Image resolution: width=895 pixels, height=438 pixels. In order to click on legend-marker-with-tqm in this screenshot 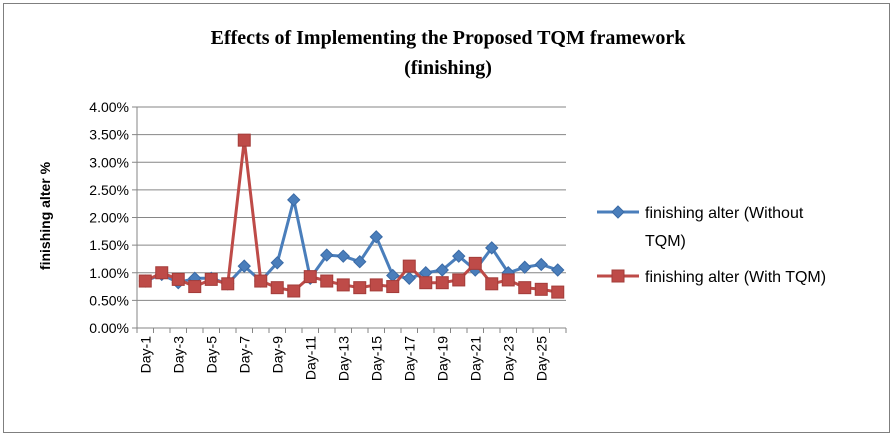, I will do `click(618, 276)`.